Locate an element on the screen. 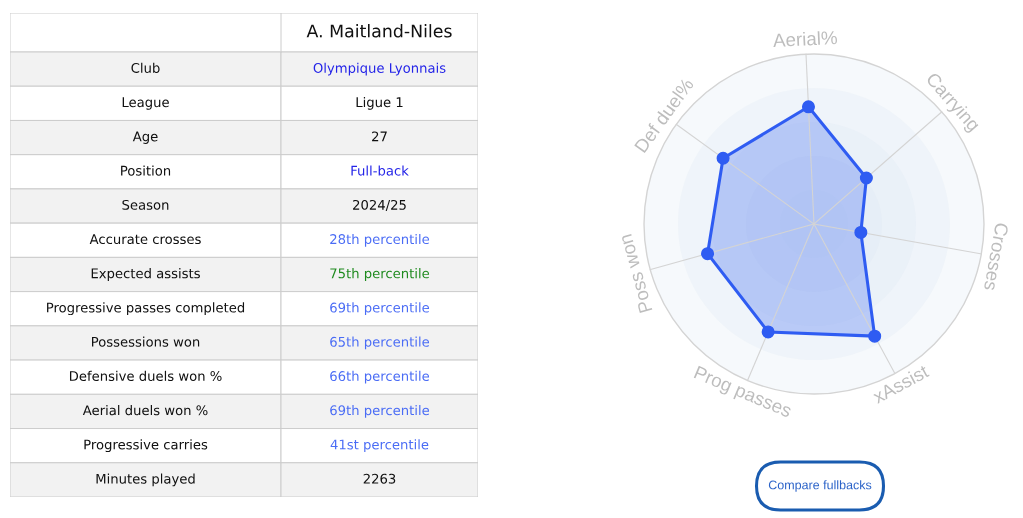 Image resolution: width=1023 pixels, height=518 pixels. category-label: Club is located at coordinates (145, 67).